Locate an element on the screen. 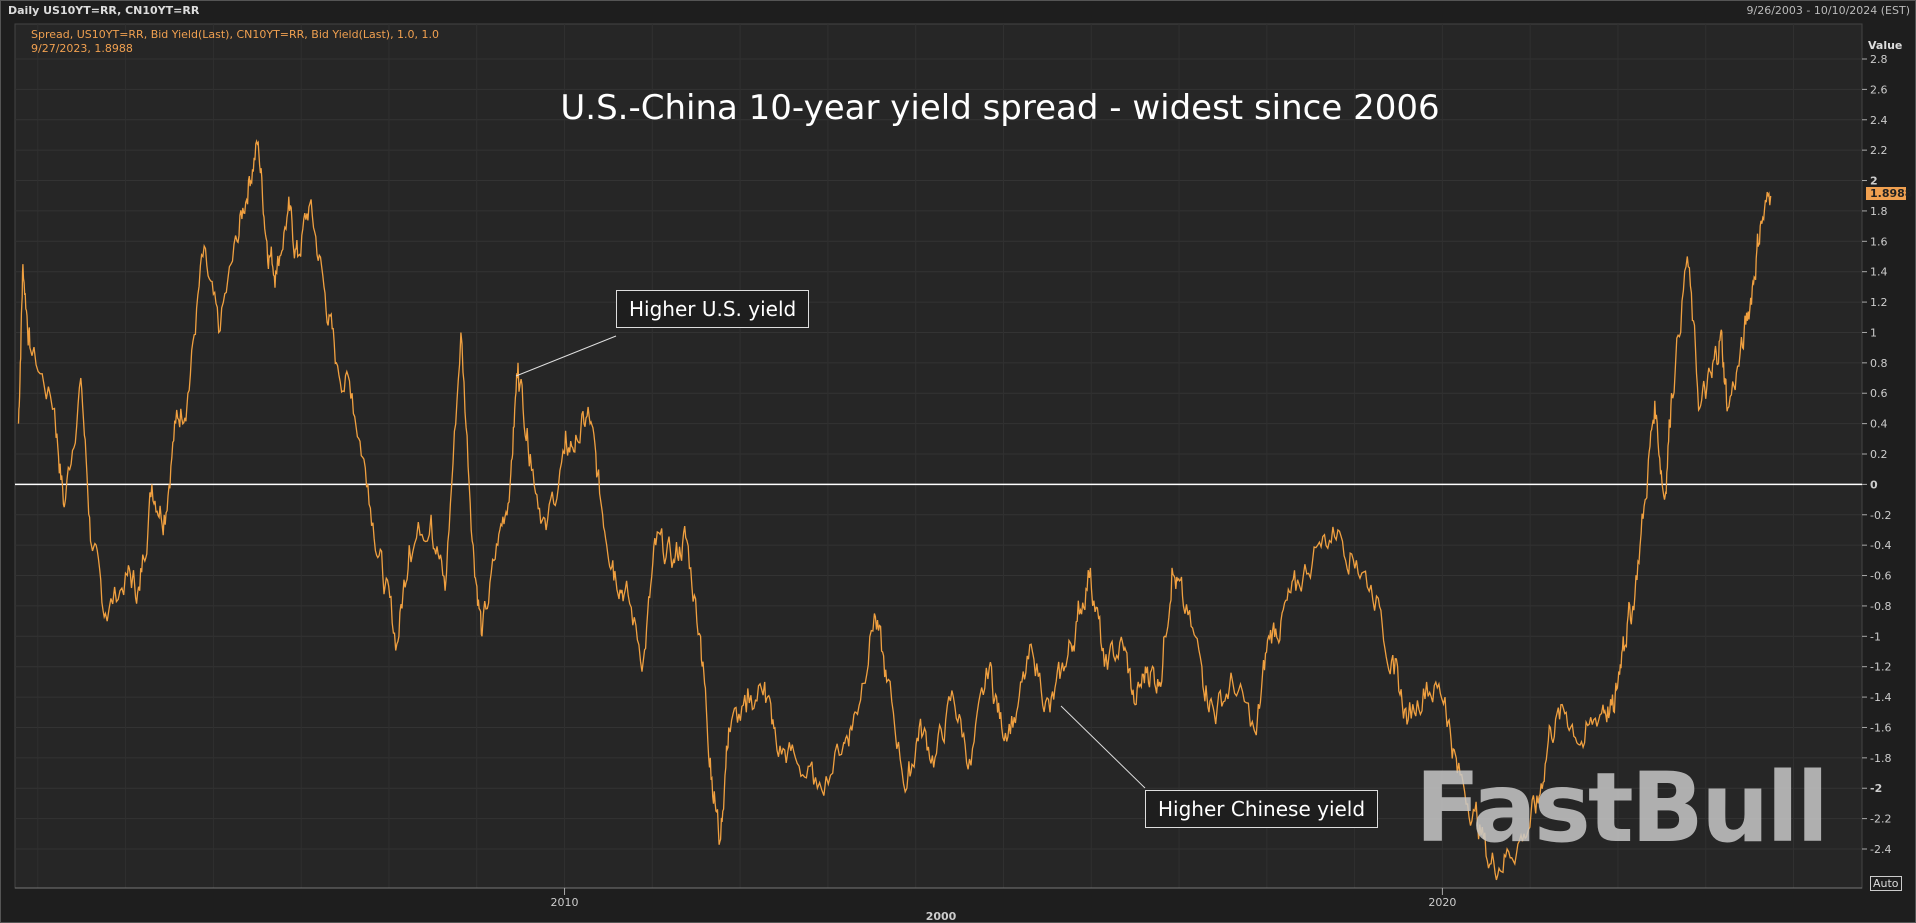  y-tick-label: -2.2 is located at coordinates (1880, 819).